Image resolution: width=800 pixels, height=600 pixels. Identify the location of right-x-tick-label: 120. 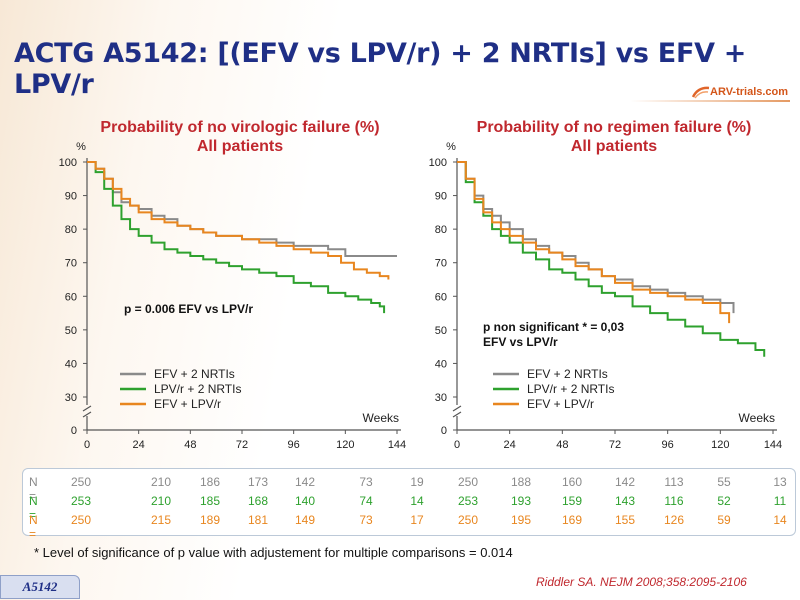
(720, 445).